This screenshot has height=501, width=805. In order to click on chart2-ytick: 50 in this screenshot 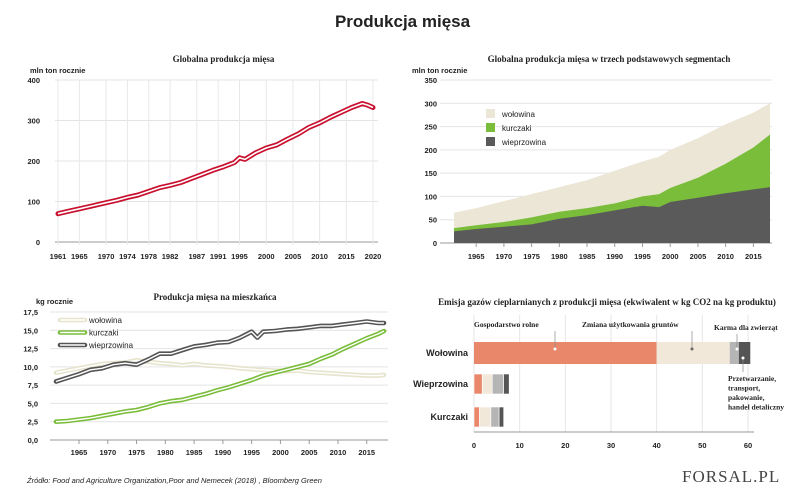, I will do `click(433, 220)`.